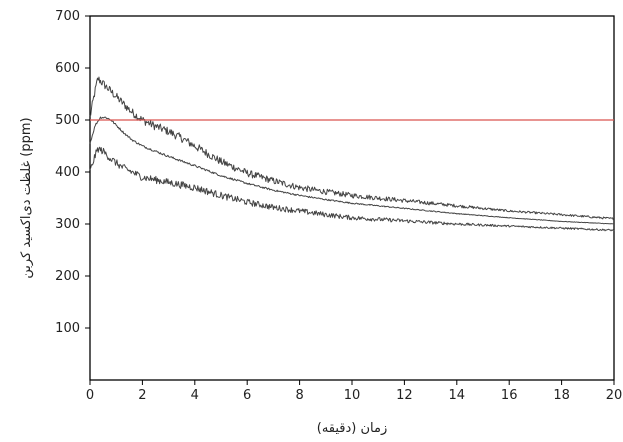  What do you see at coordinates (67, 120) in the screenshot?
I see `y-tick-label: 500` at bounding box center [67, 120].